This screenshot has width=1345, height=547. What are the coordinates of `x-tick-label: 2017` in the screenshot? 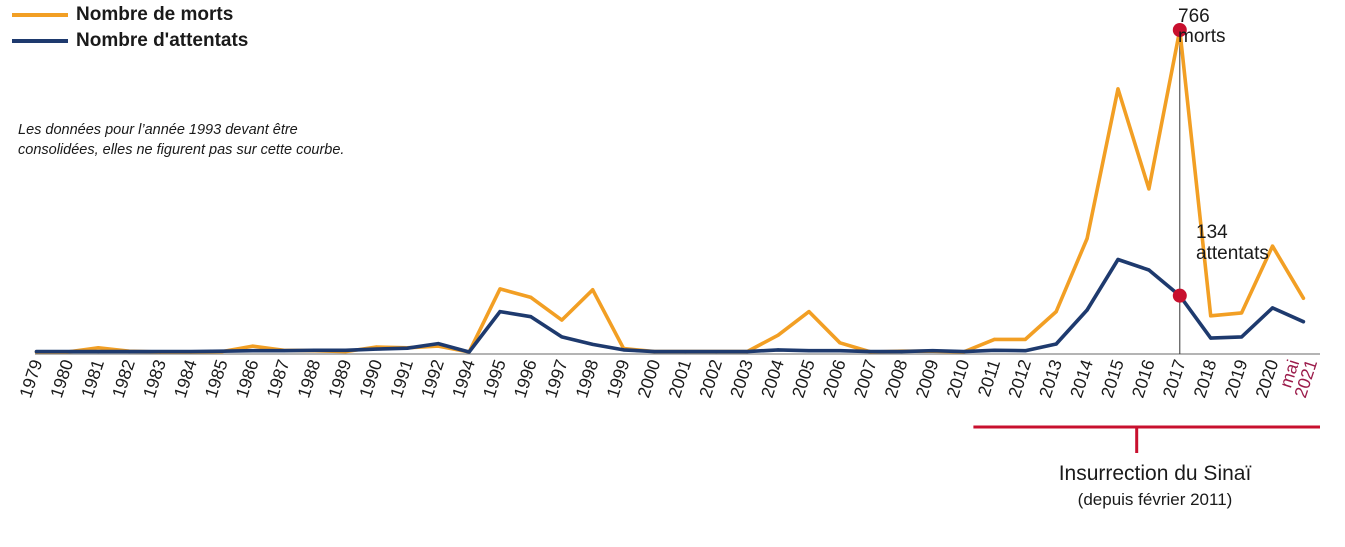 It's located at (1174, 378).